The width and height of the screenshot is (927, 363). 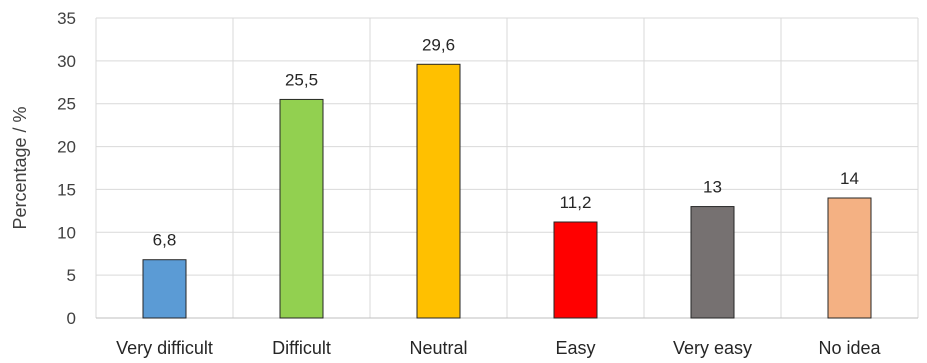 I want to click on y-tick-label: 35, so click(x=66, y=18).